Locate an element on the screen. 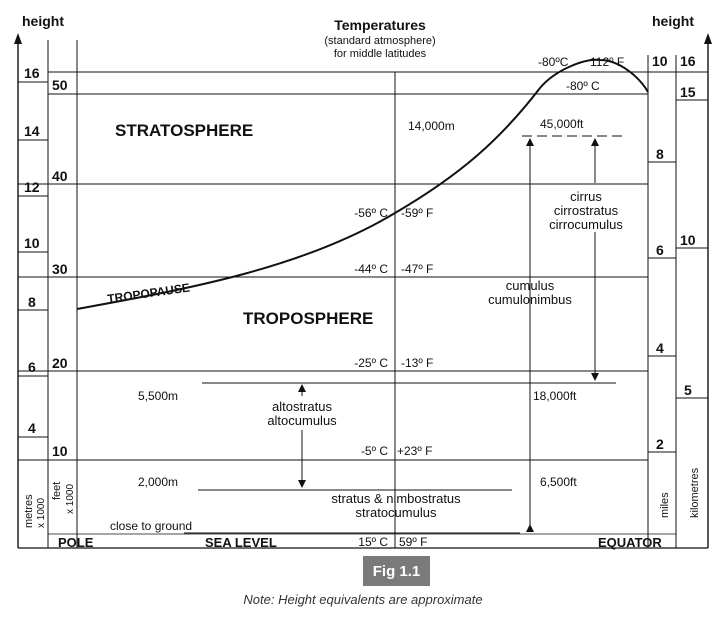 The image size is (726, 621). chart-subtitle-1: (standard atmosphere) is located at coordinates (379, 41).